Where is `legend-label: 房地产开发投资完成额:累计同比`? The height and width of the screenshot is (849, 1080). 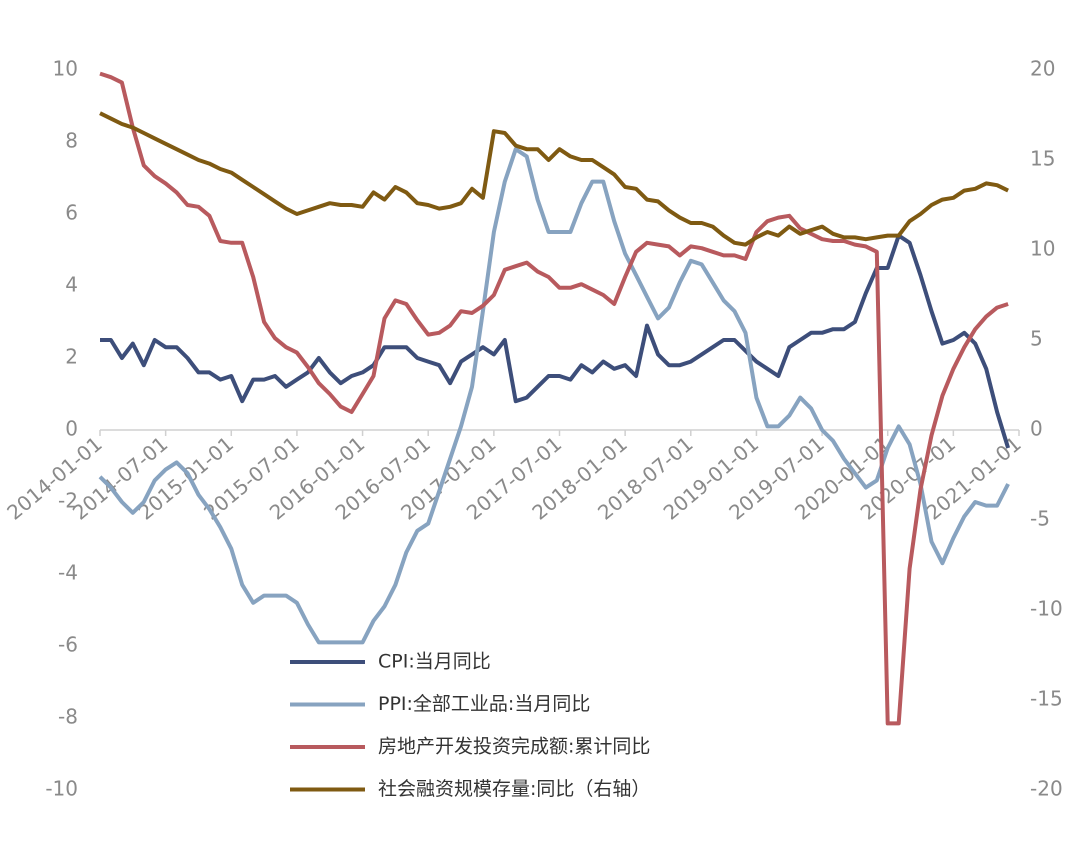
legend-label: 房地产开发投资完成额:累计同比 is located at coordinates (514, 747).